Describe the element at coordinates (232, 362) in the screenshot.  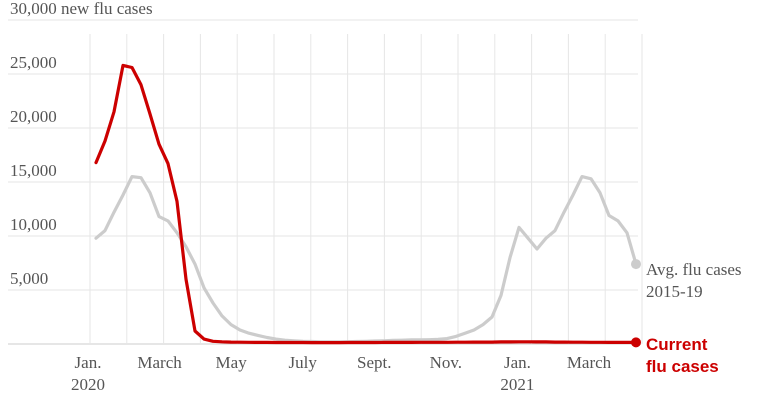
I see `x-tick-label: May` at that location.